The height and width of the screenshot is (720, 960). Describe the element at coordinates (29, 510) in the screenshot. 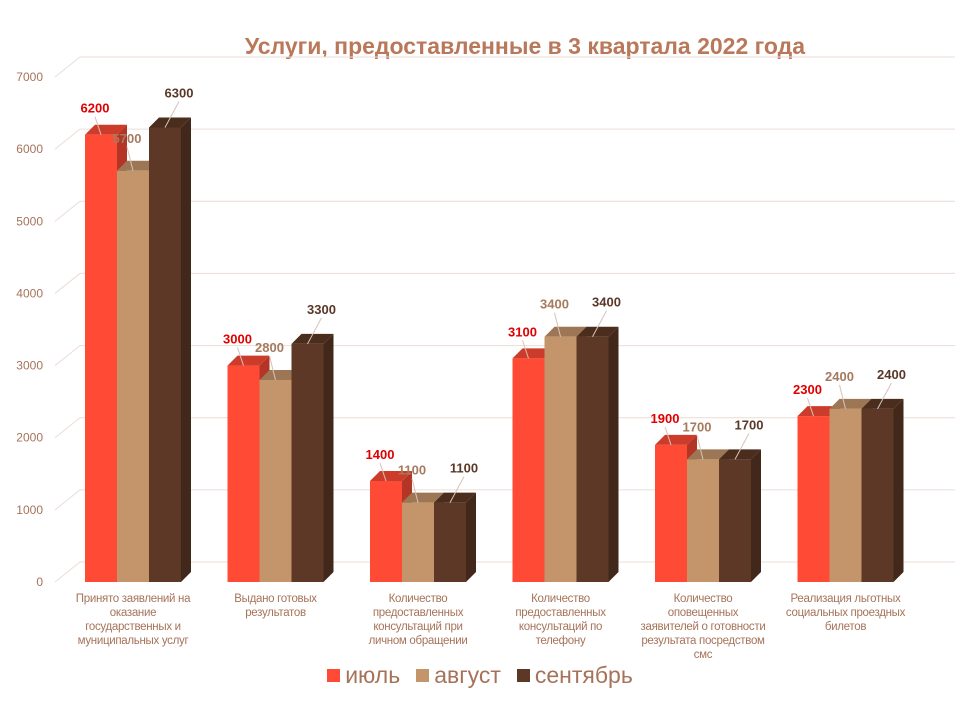

I see `y-tick-label: 1000` at that location.